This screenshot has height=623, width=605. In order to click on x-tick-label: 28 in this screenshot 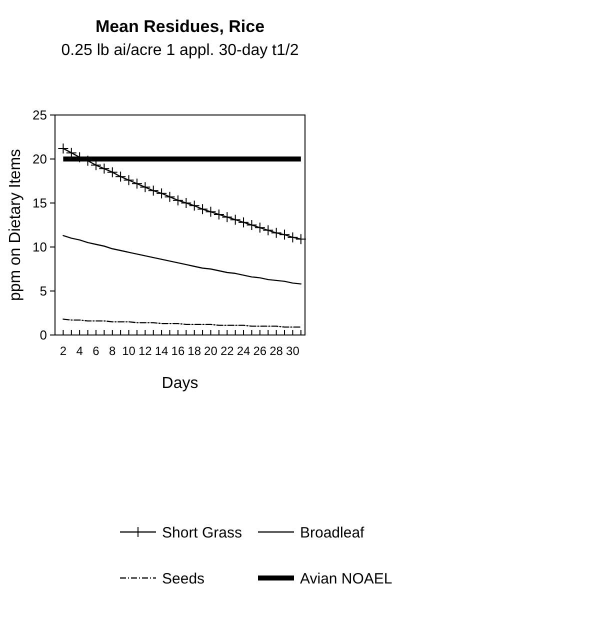, I will do `click(277, 351)`.